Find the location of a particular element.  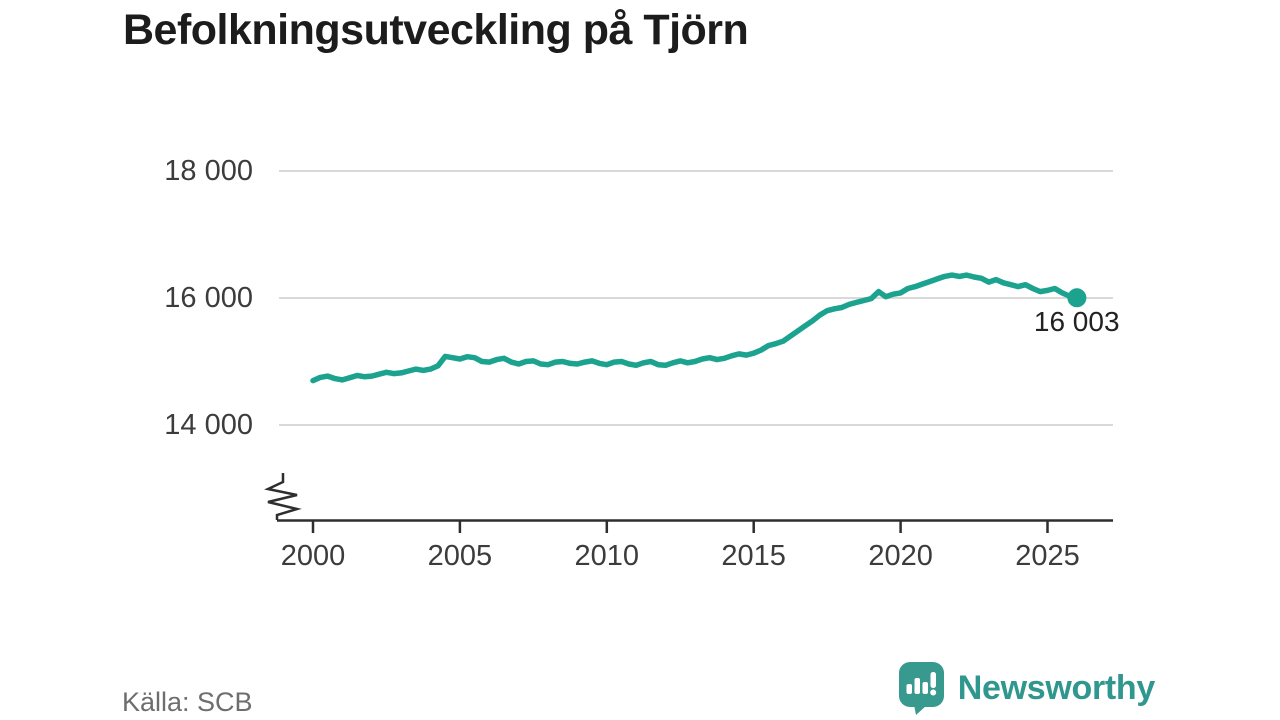

newsworthy-logo: Newsworthy is located at coordinates (1026, 688).